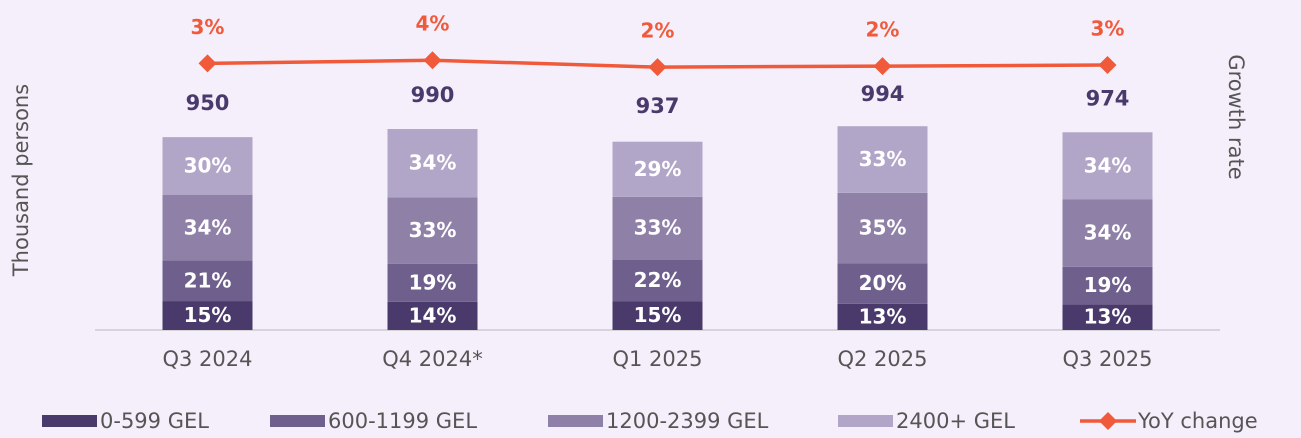  I want to click on total-label: 950, so click(208, 103).